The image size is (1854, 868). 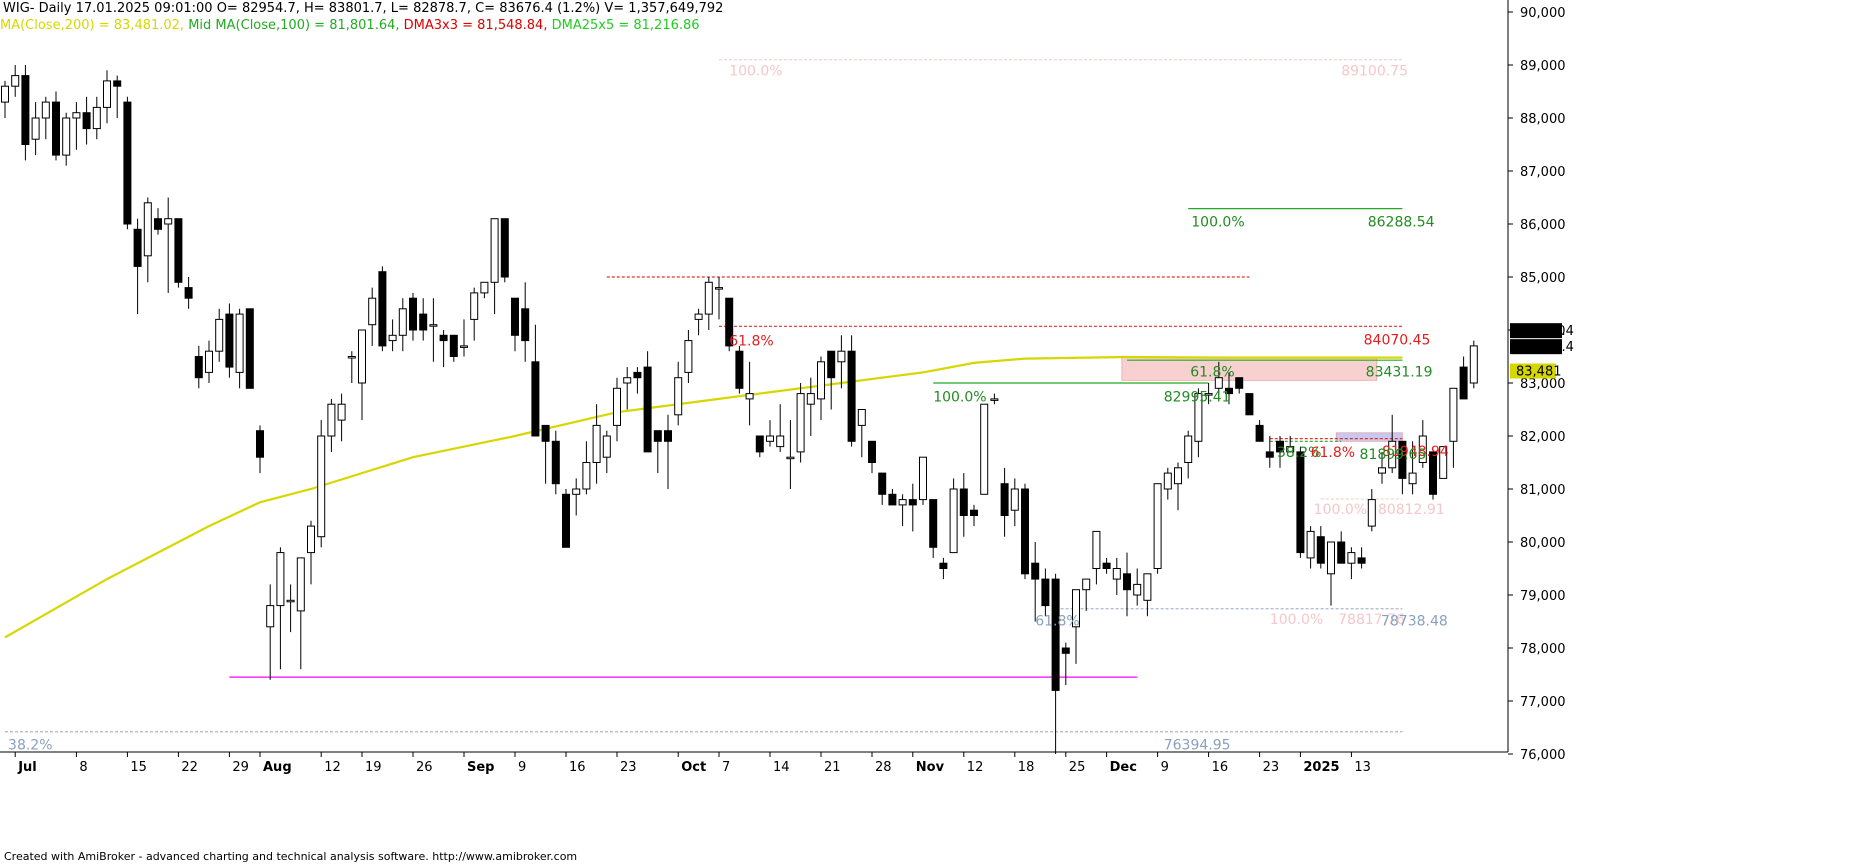 I want to click on ma100-readout: Mid MA(Close,100) = 81,801.64,, so click(x=294, y=25).